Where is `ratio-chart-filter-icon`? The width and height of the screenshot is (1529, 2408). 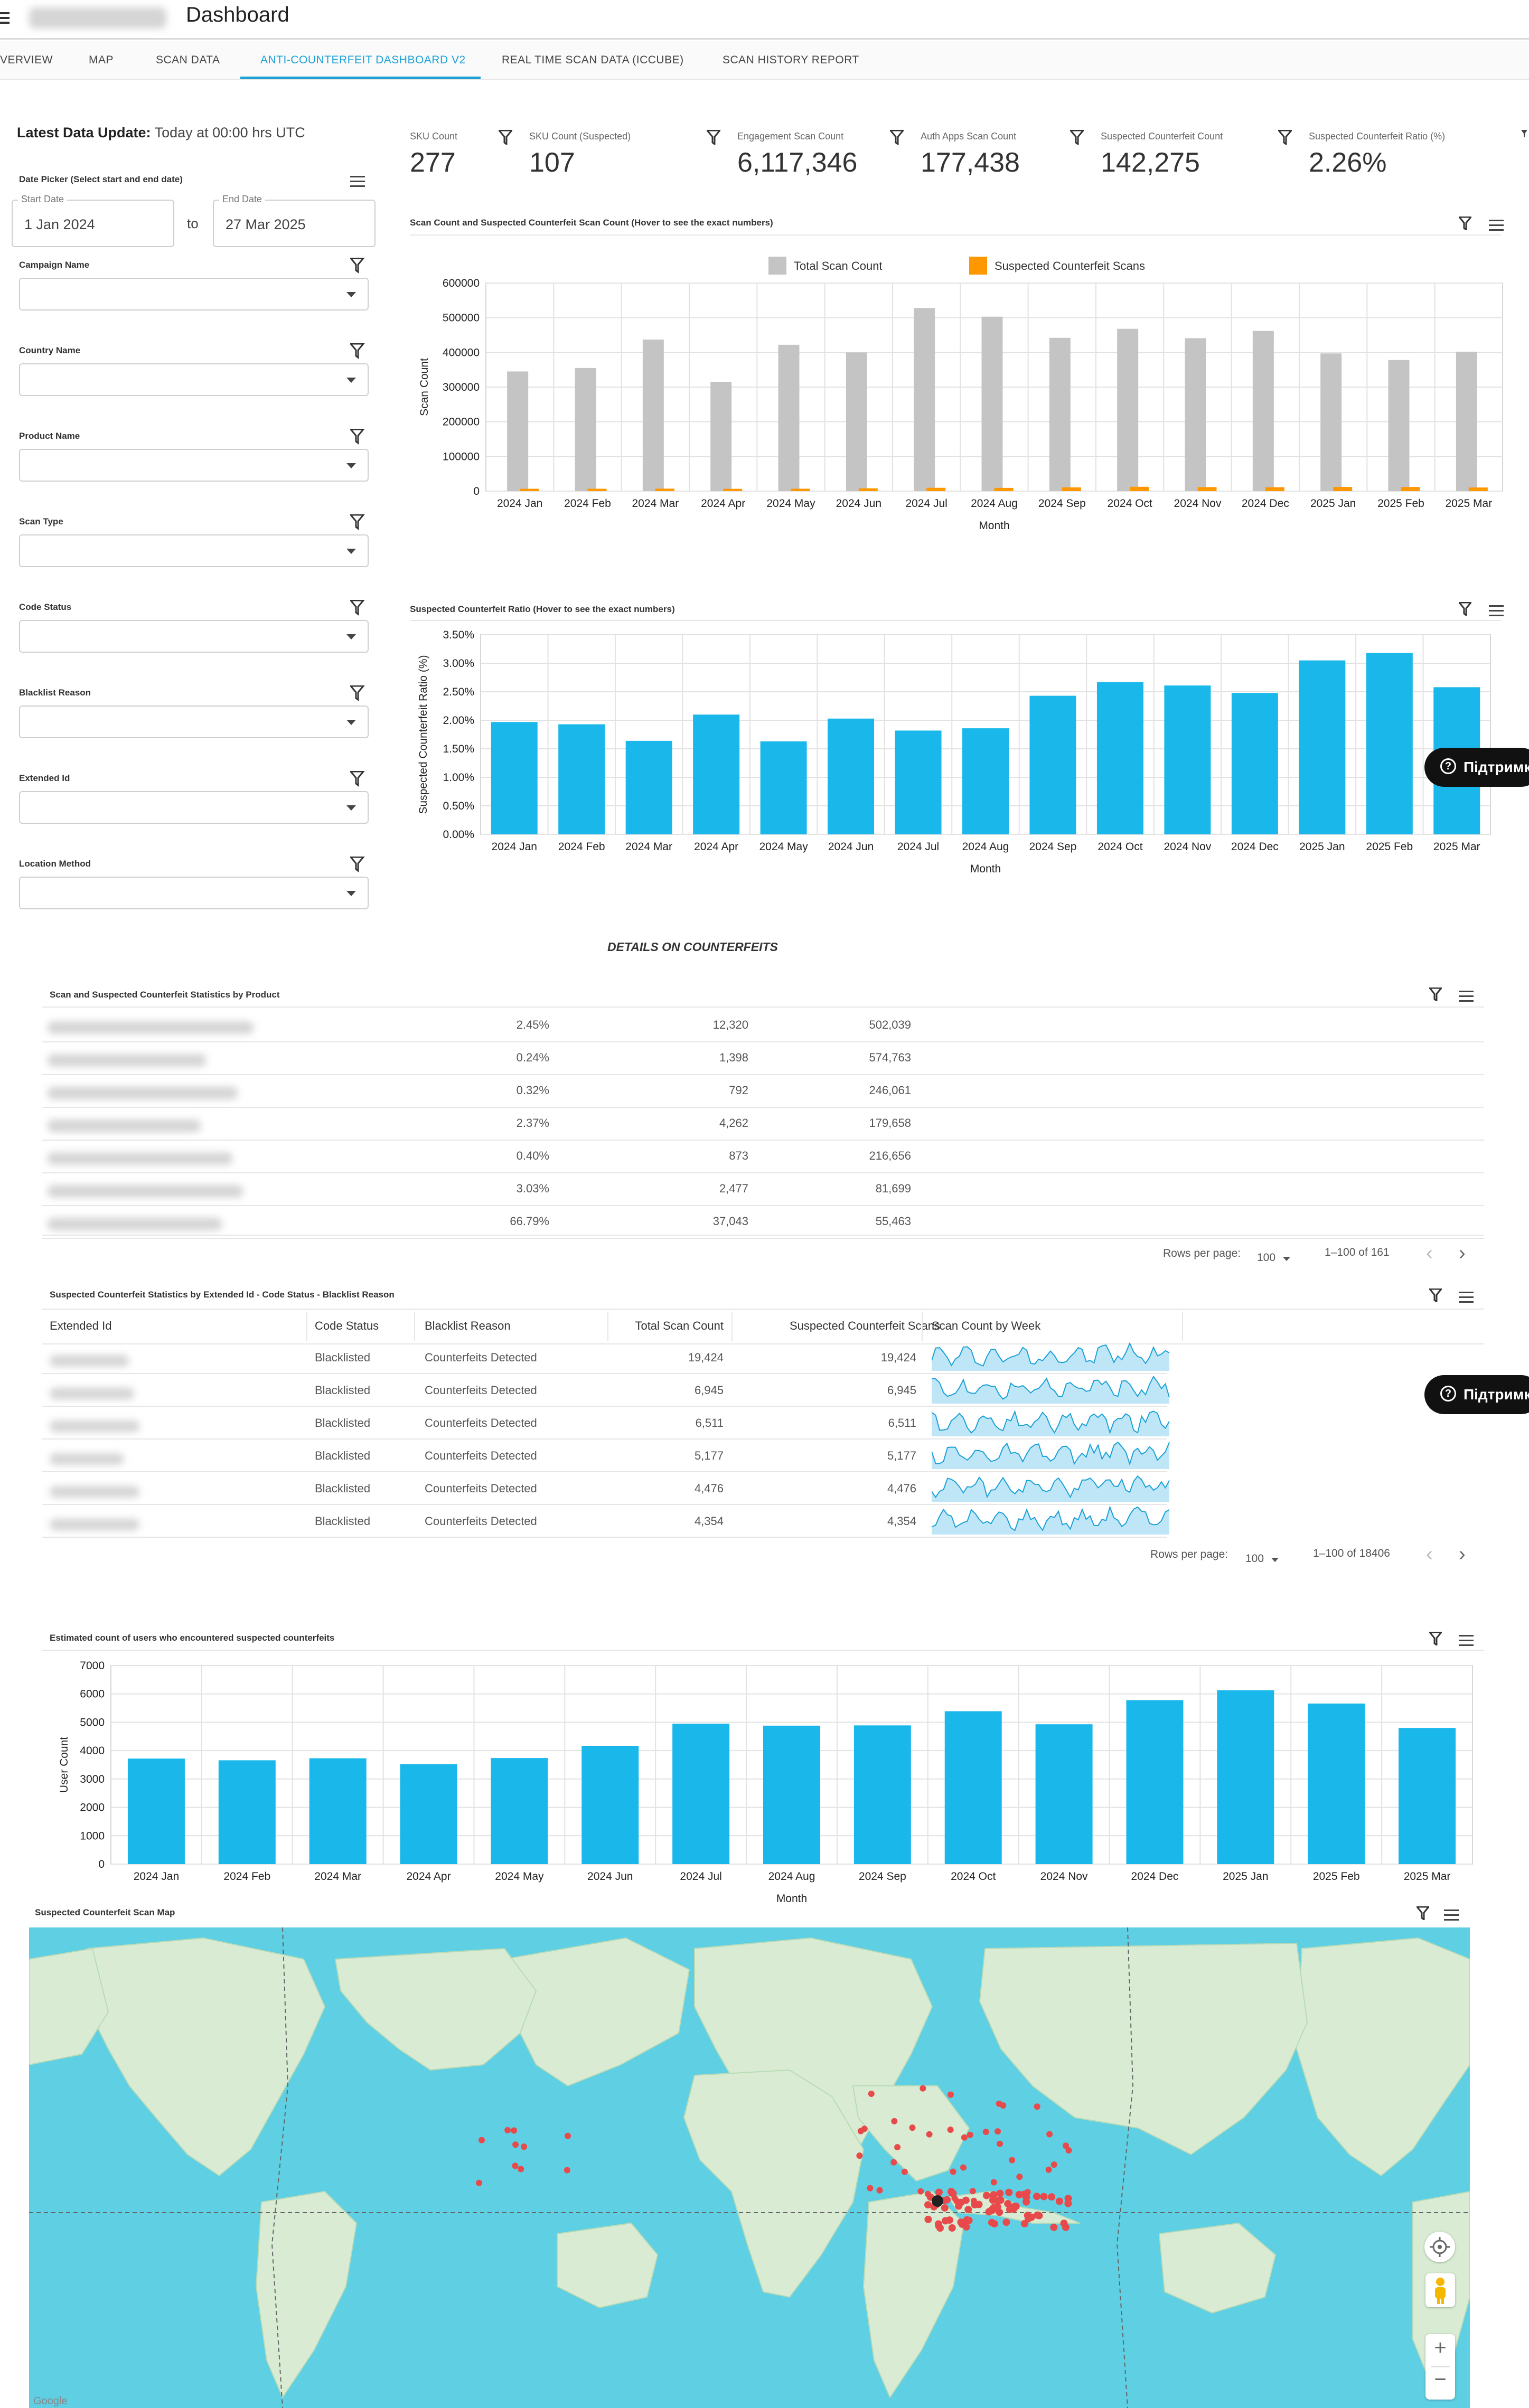 ratio-chart-filter-icon is located at coordinates (1465, 609).